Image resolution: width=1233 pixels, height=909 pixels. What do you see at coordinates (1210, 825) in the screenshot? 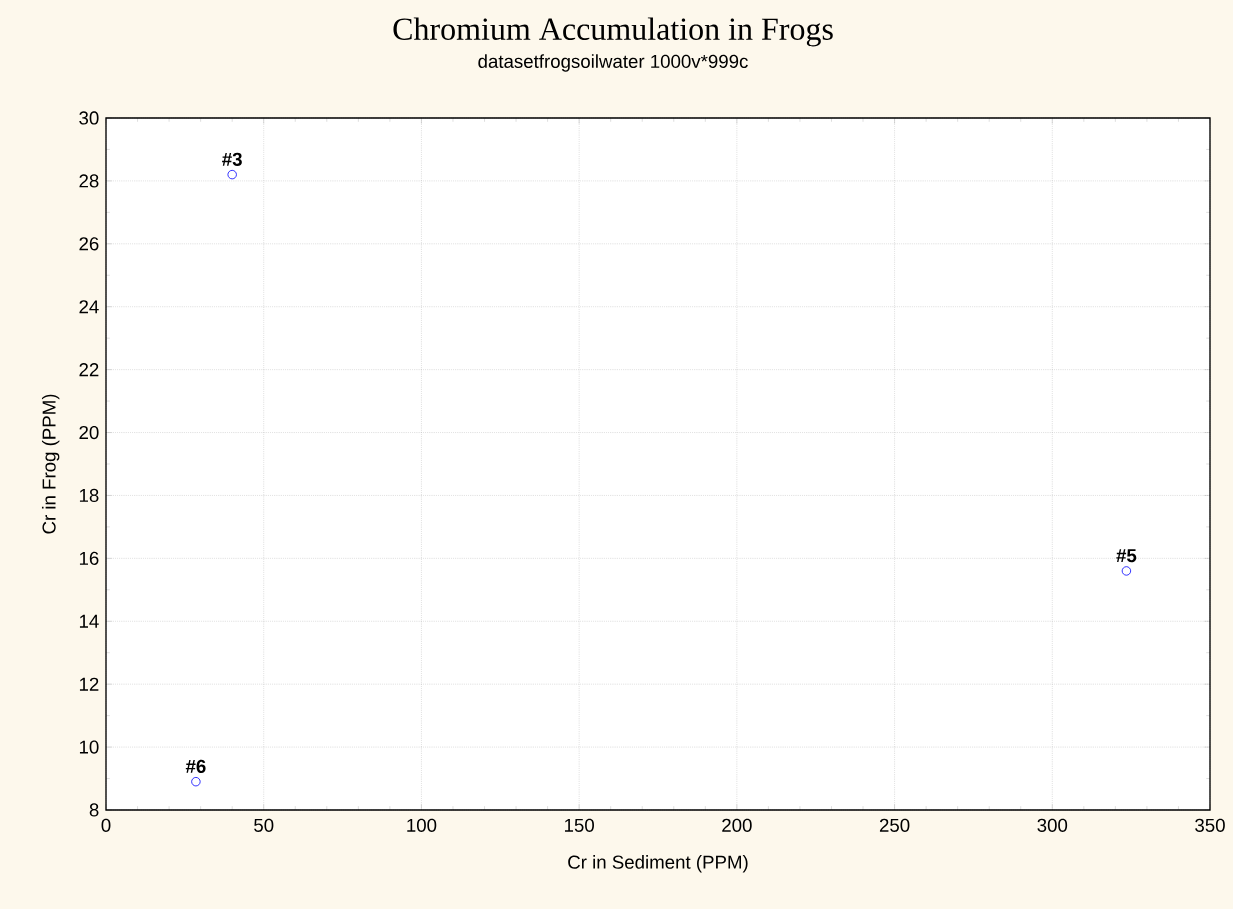
I see `x-tick-label: 350` at bounding box center [1210, 825].